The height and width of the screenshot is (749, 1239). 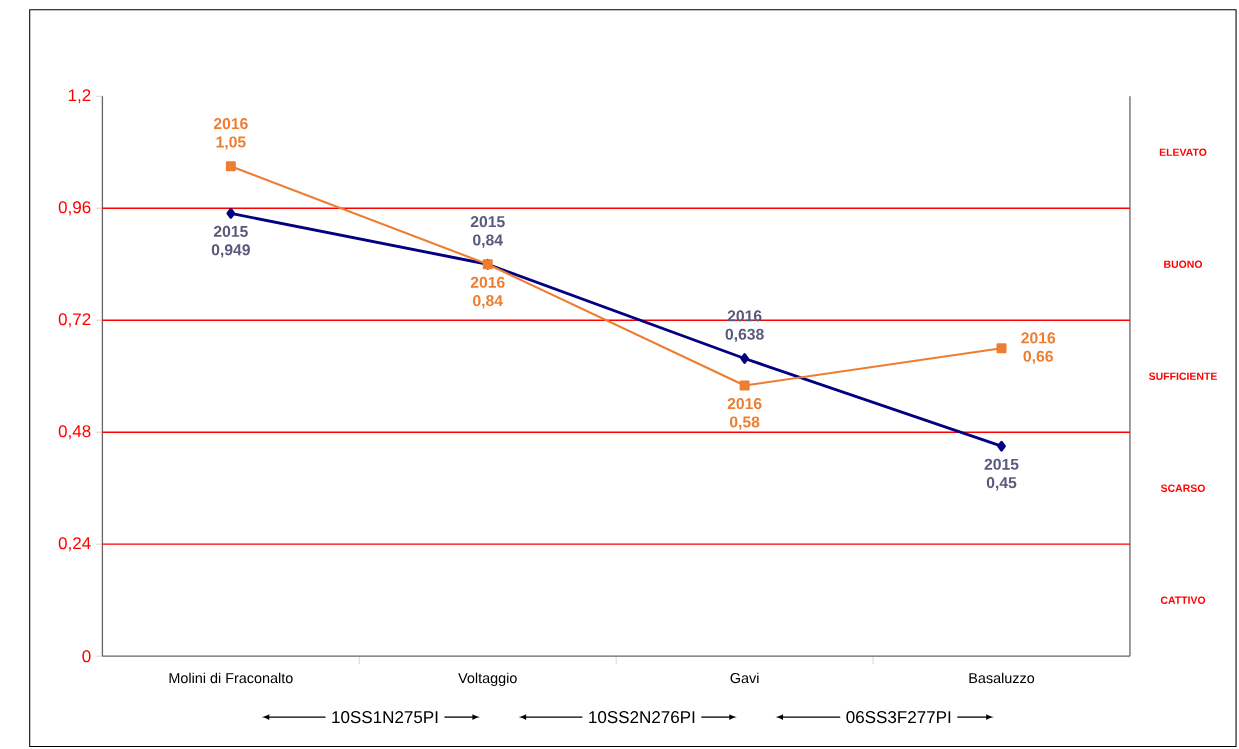 What do you see at coordinates (1002, 678) in the screenshot?
I see `x-tick-label: Basaluzzo` at bounding box center [1002, 678].